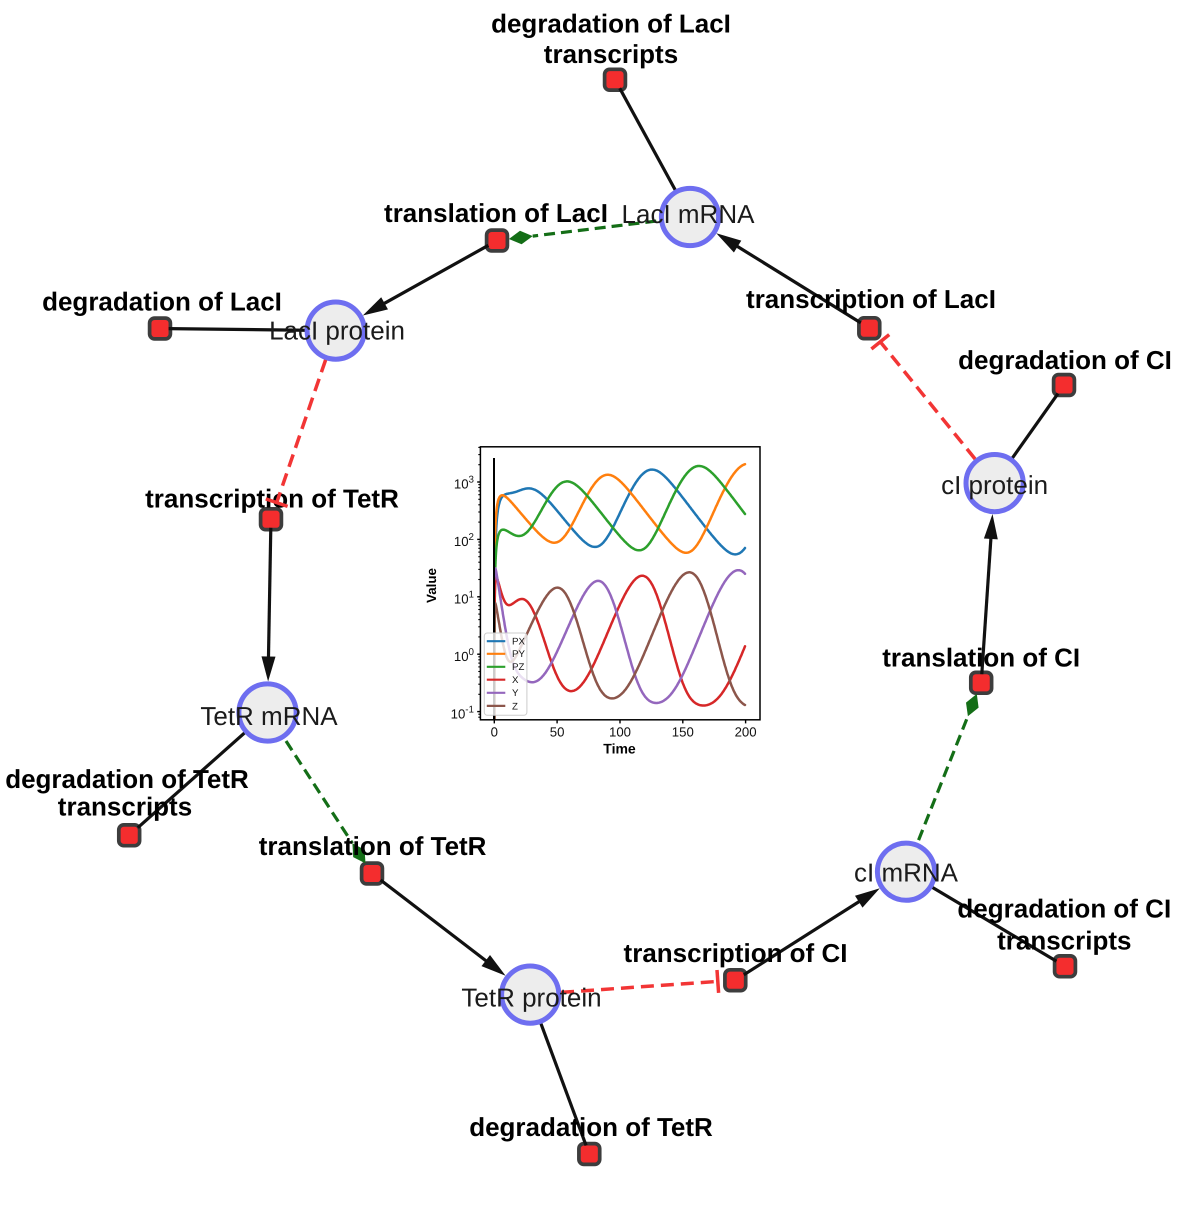 The image size is (1189, 1205). I want to click on svg-text: cI protein, so click(994, 485).